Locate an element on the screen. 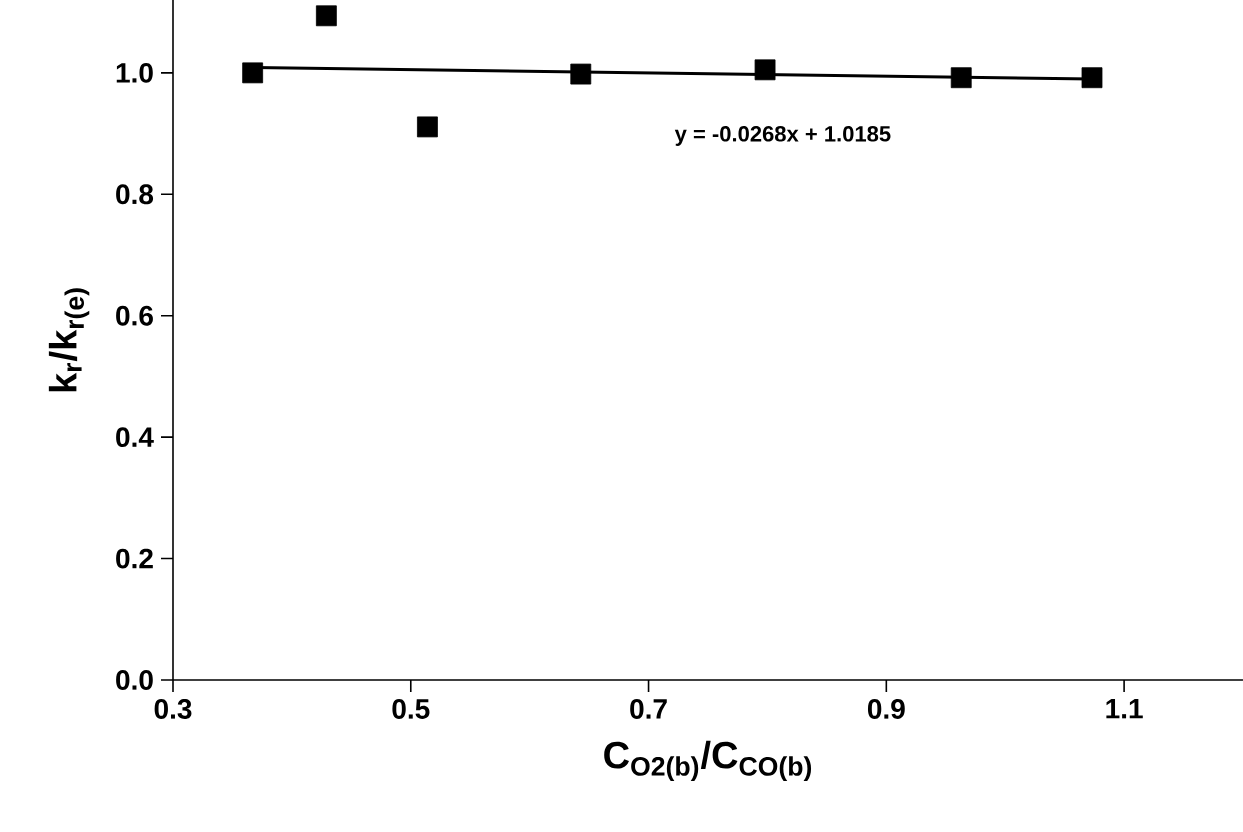  x-tick-label: 0.9 is located at coordinates (886, 709).